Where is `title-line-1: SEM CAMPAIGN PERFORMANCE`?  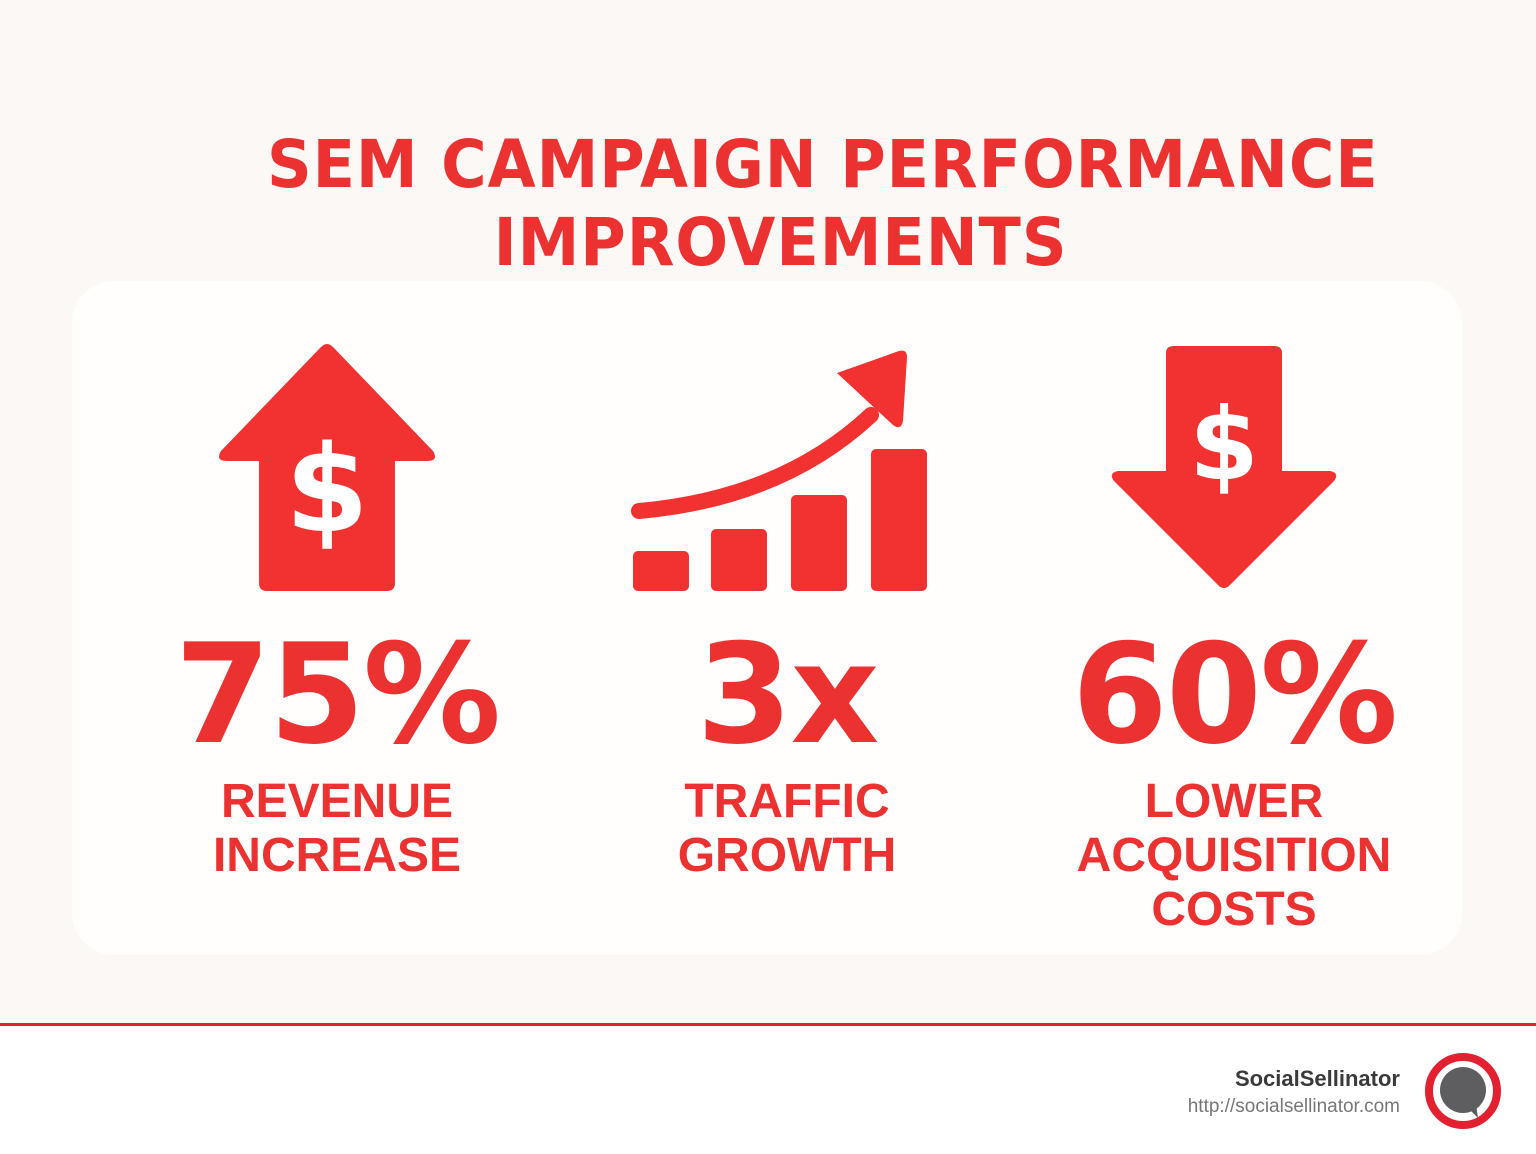 title-line-1: SEM CAMPAIGN PERFORMANCE is located at coordinates (822, 165).